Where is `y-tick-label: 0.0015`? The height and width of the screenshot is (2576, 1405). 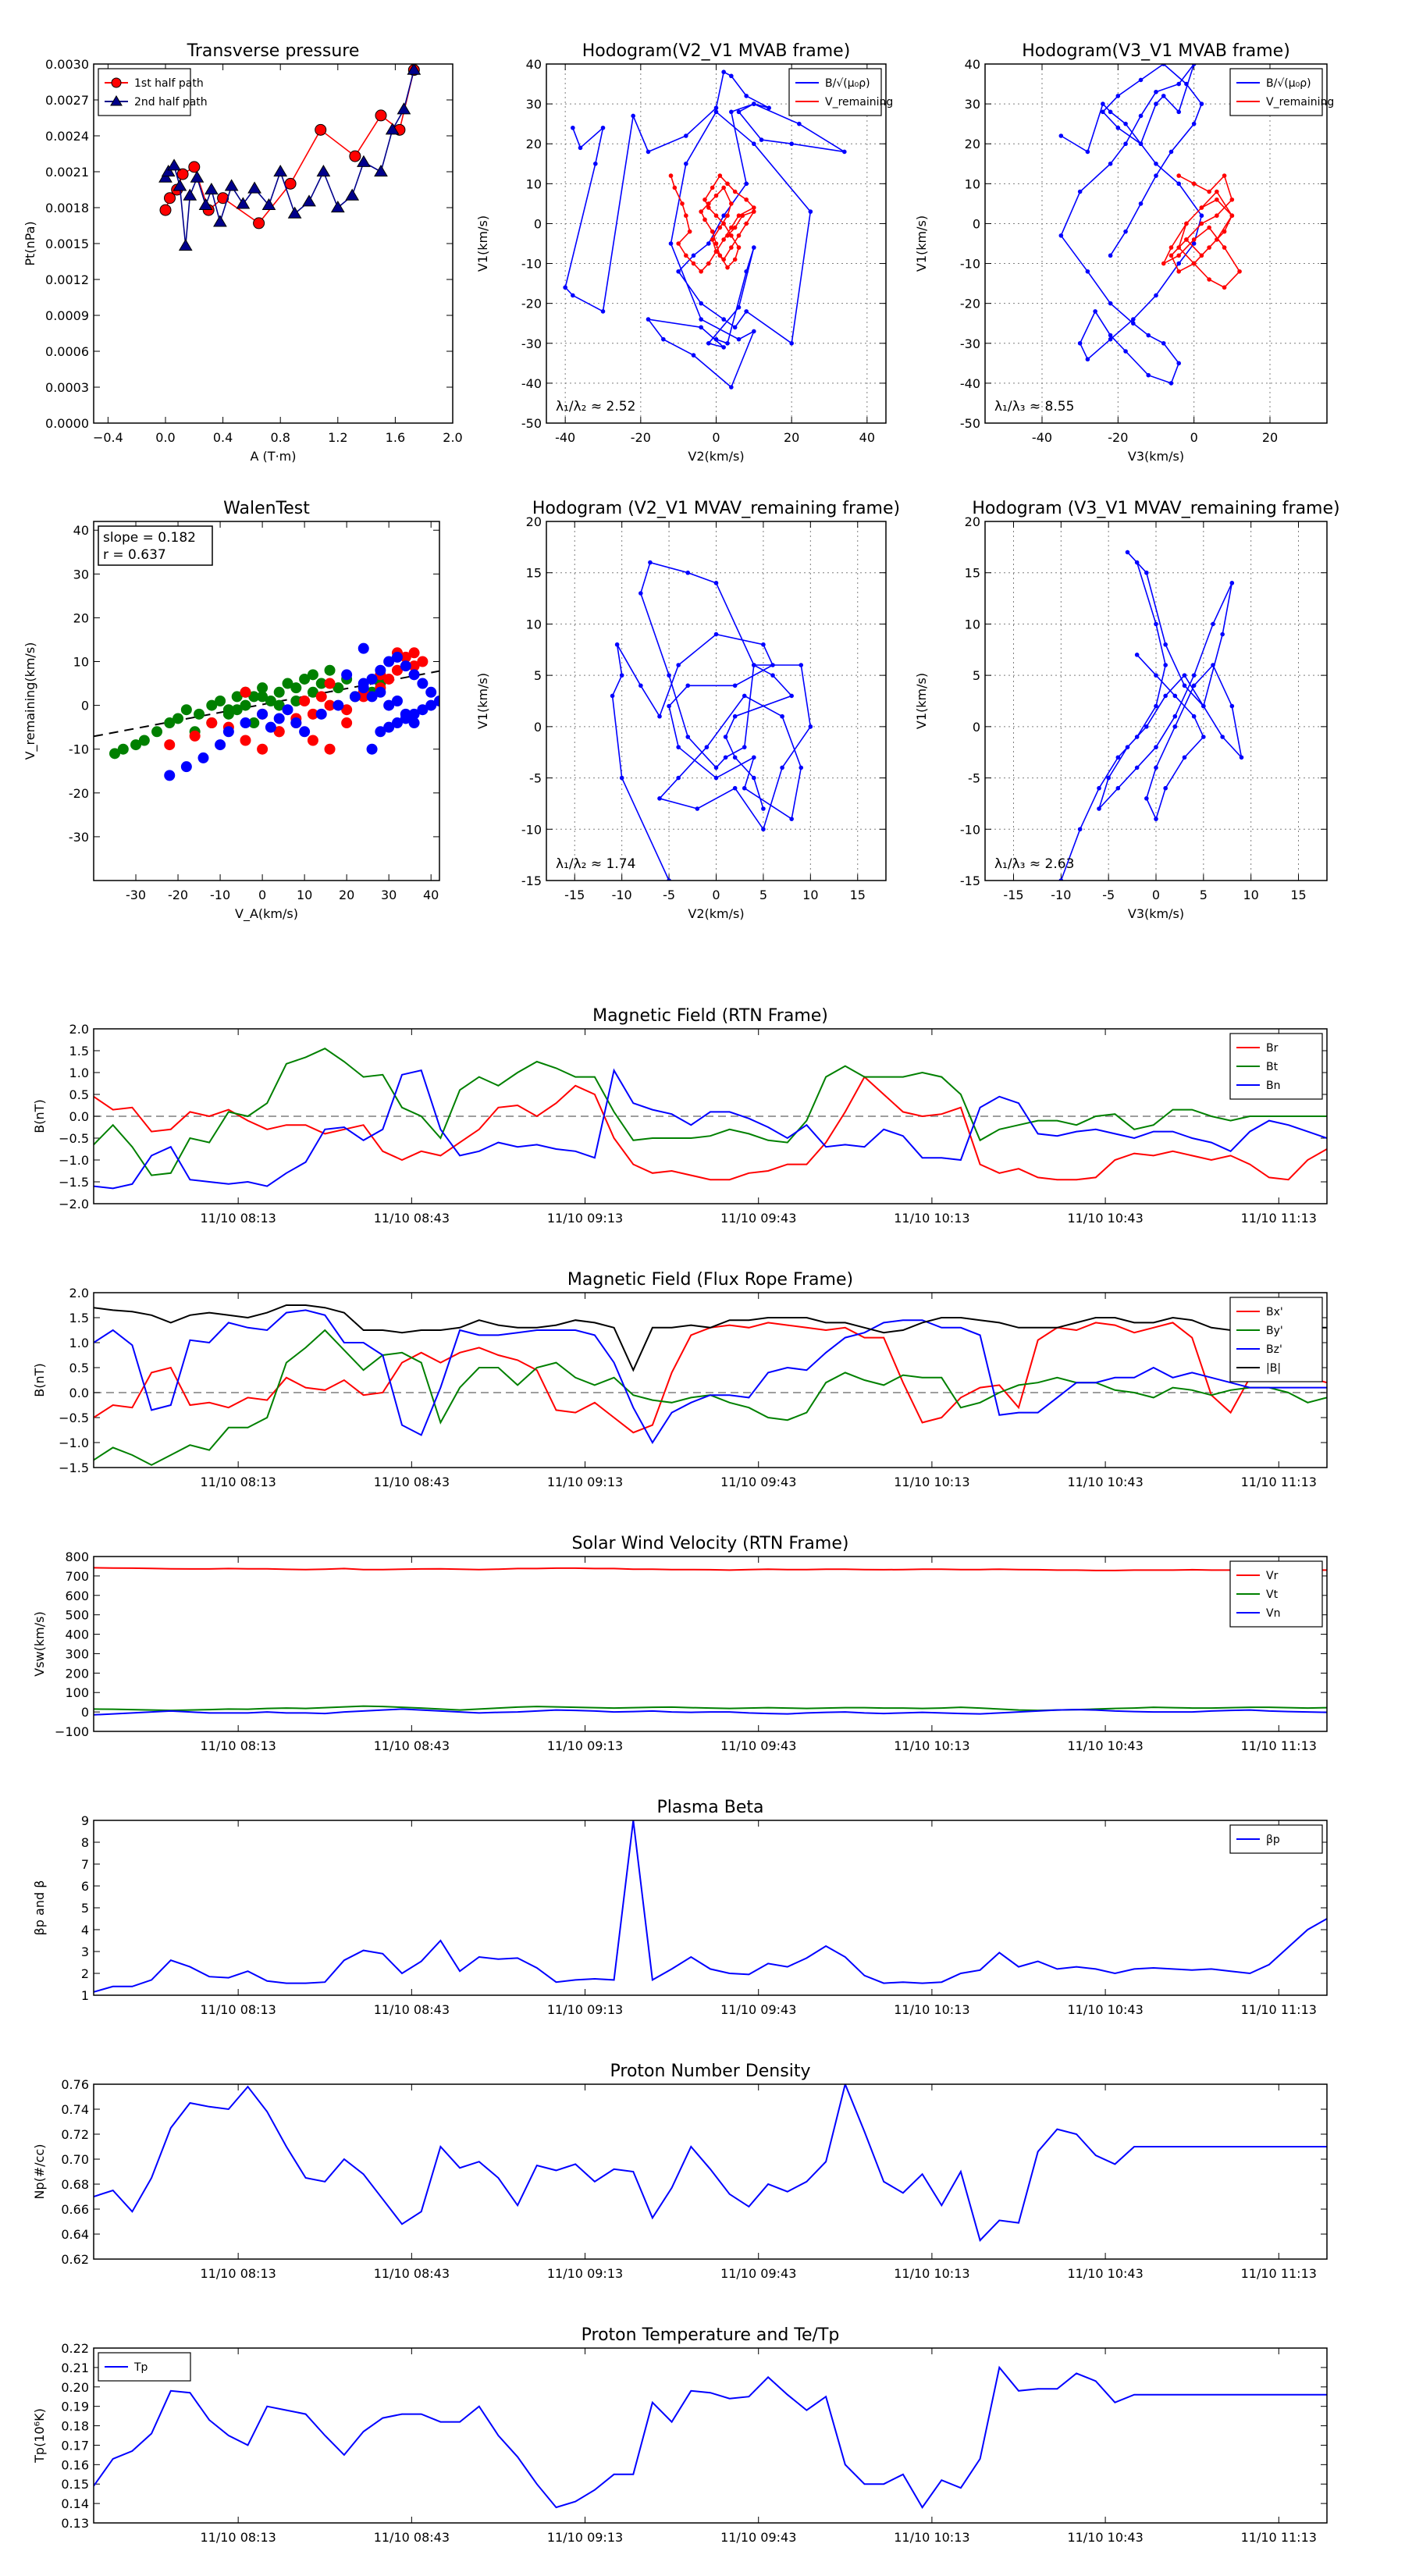 y-tick-label: 0.0015 is located at coordinates (67, 244).